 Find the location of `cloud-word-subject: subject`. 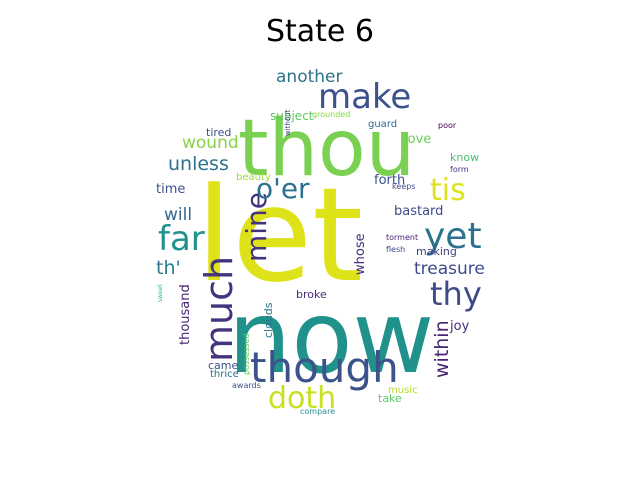

cloud-word-subject: subject is located at coordinates (292, 116).